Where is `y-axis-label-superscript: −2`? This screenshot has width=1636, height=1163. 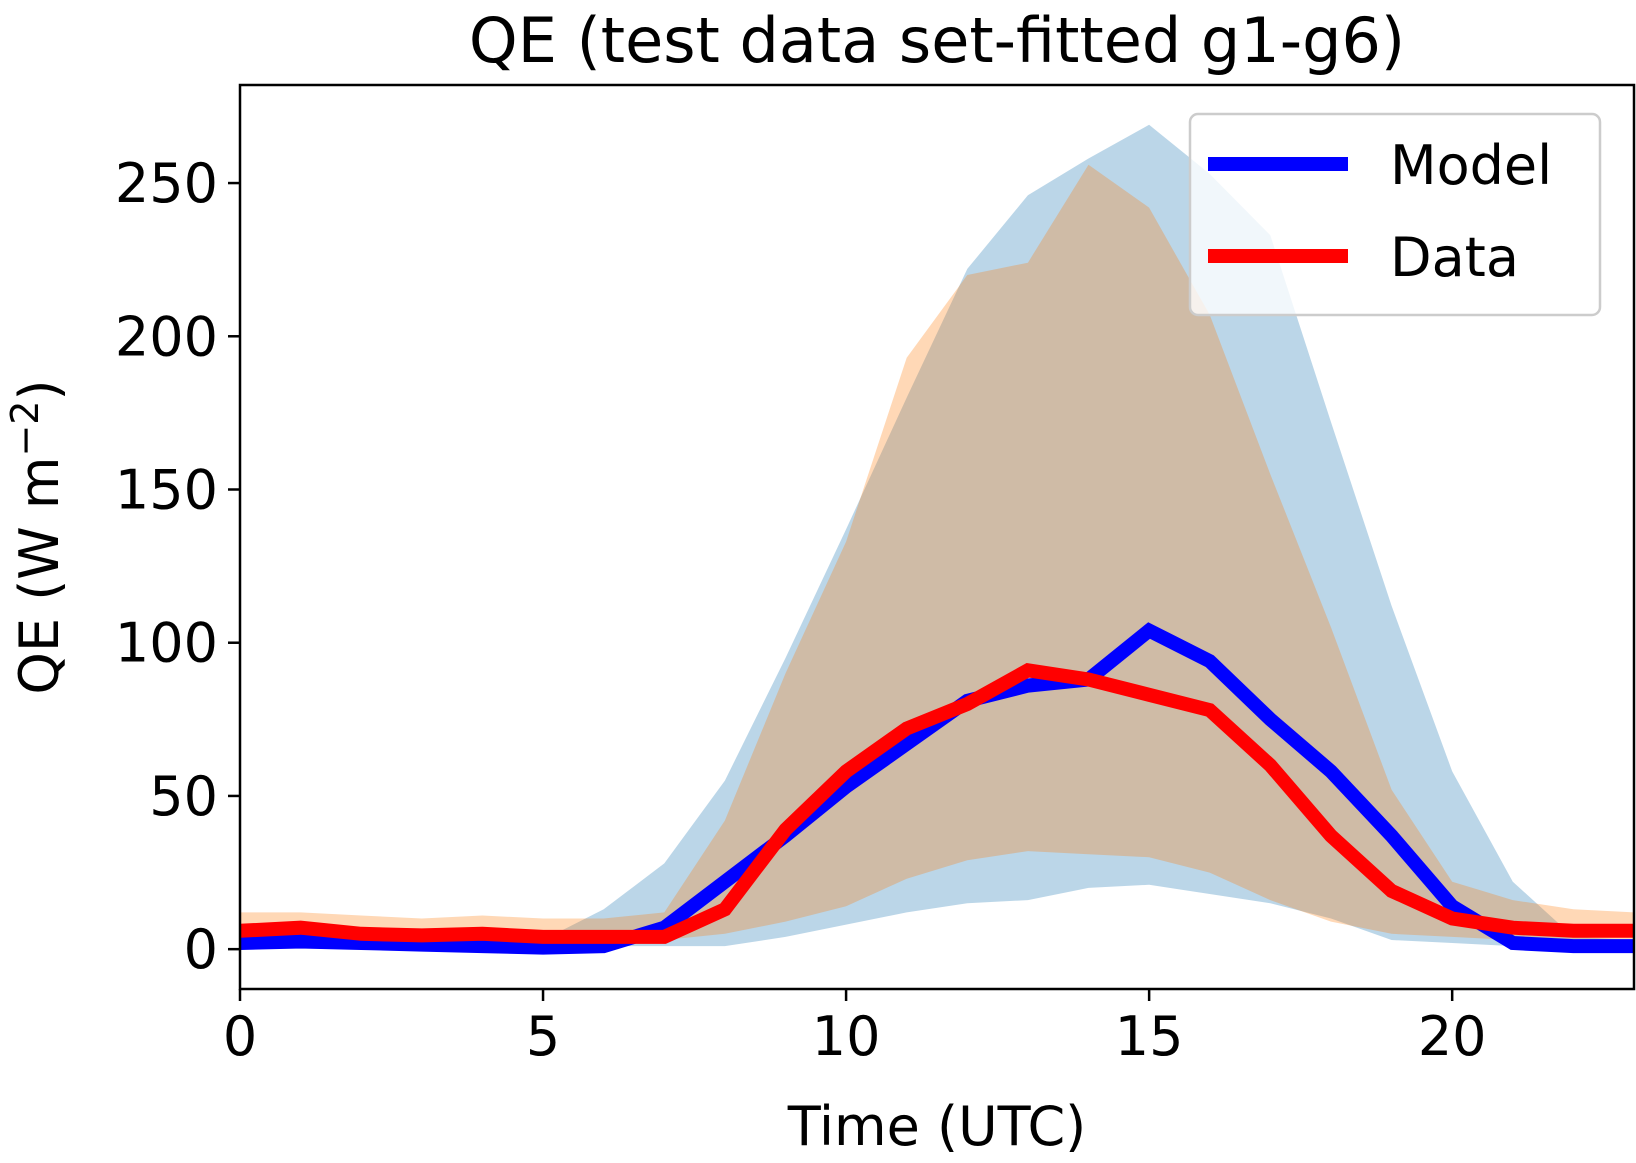
y-axis-label-superscript: −2 is located at coordinates (25, 429).